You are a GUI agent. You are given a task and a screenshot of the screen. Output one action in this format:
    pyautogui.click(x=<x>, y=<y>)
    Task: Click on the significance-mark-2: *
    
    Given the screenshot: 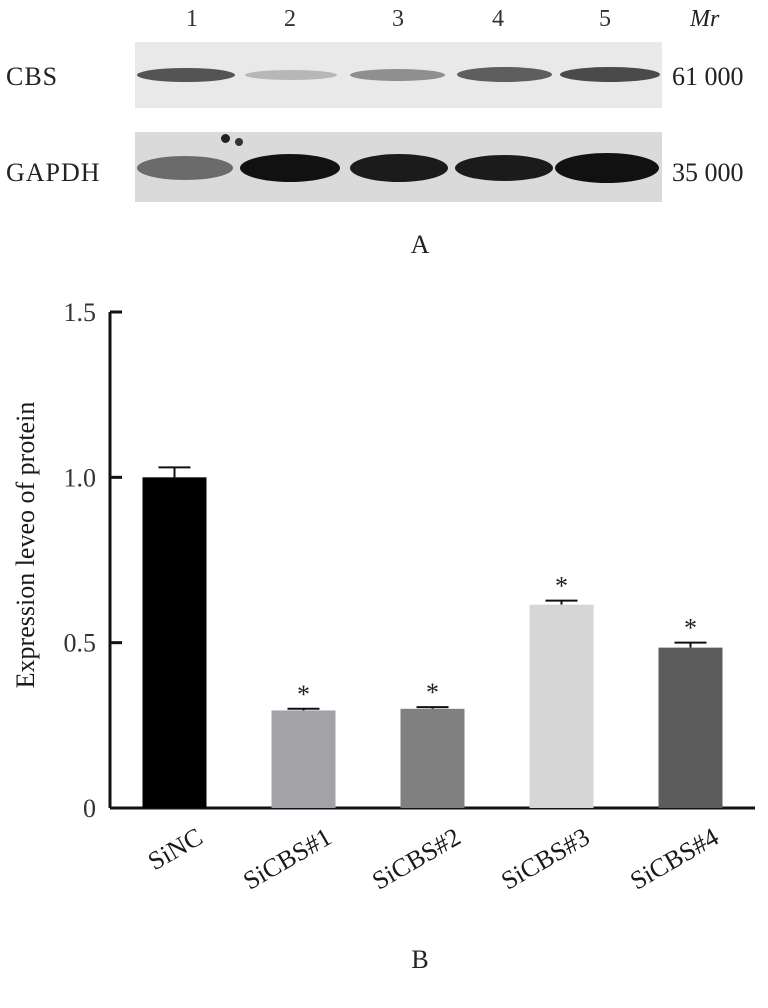 What is the action you would take?
    pyautogui.click(x=303, y=694)
    